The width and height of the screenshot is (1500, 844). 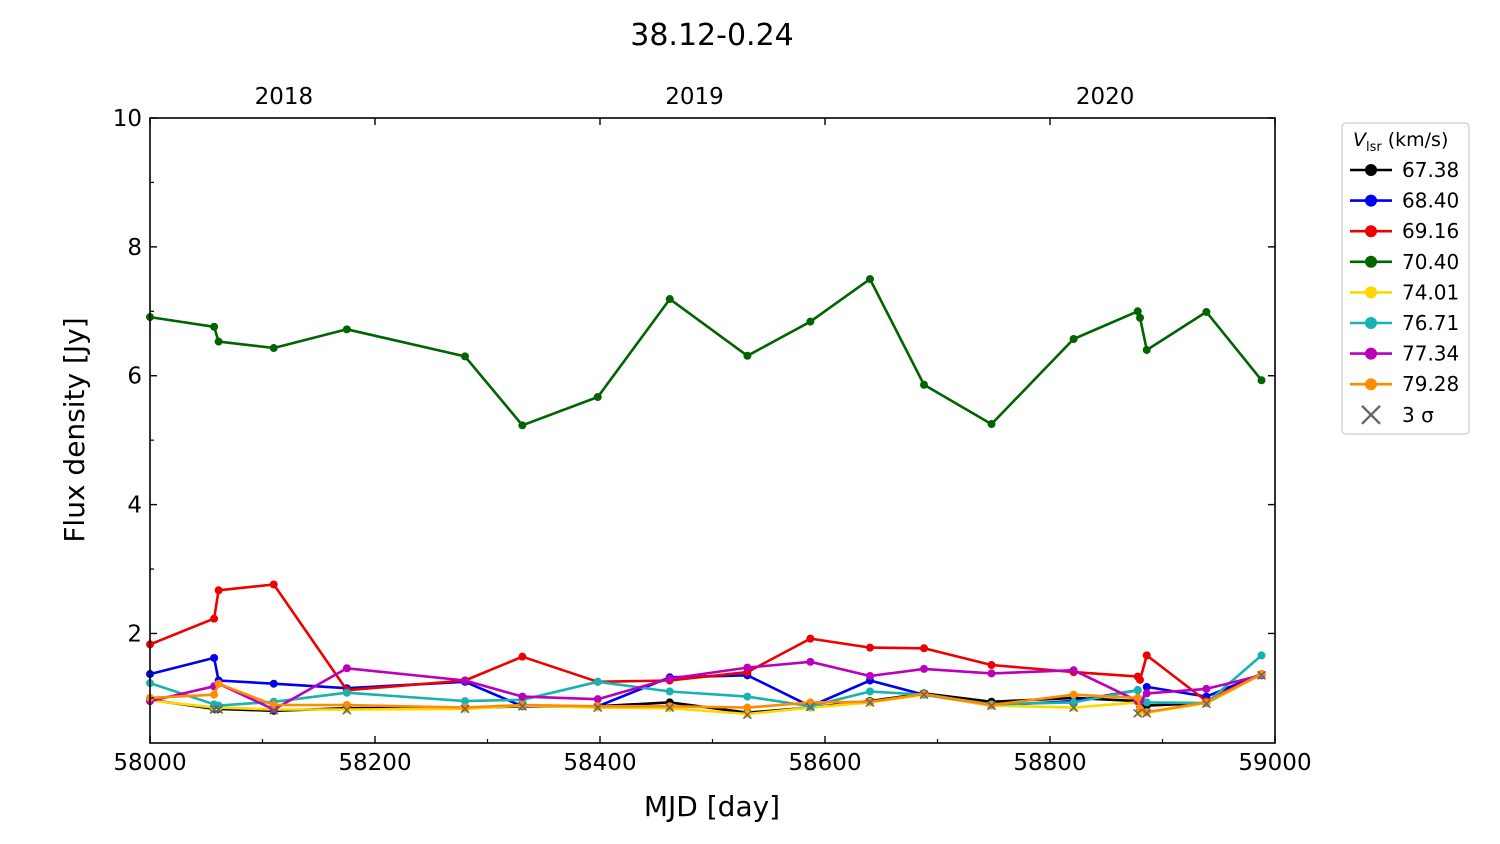 I want to click on sigma-marks, so click(x=738, y=695).